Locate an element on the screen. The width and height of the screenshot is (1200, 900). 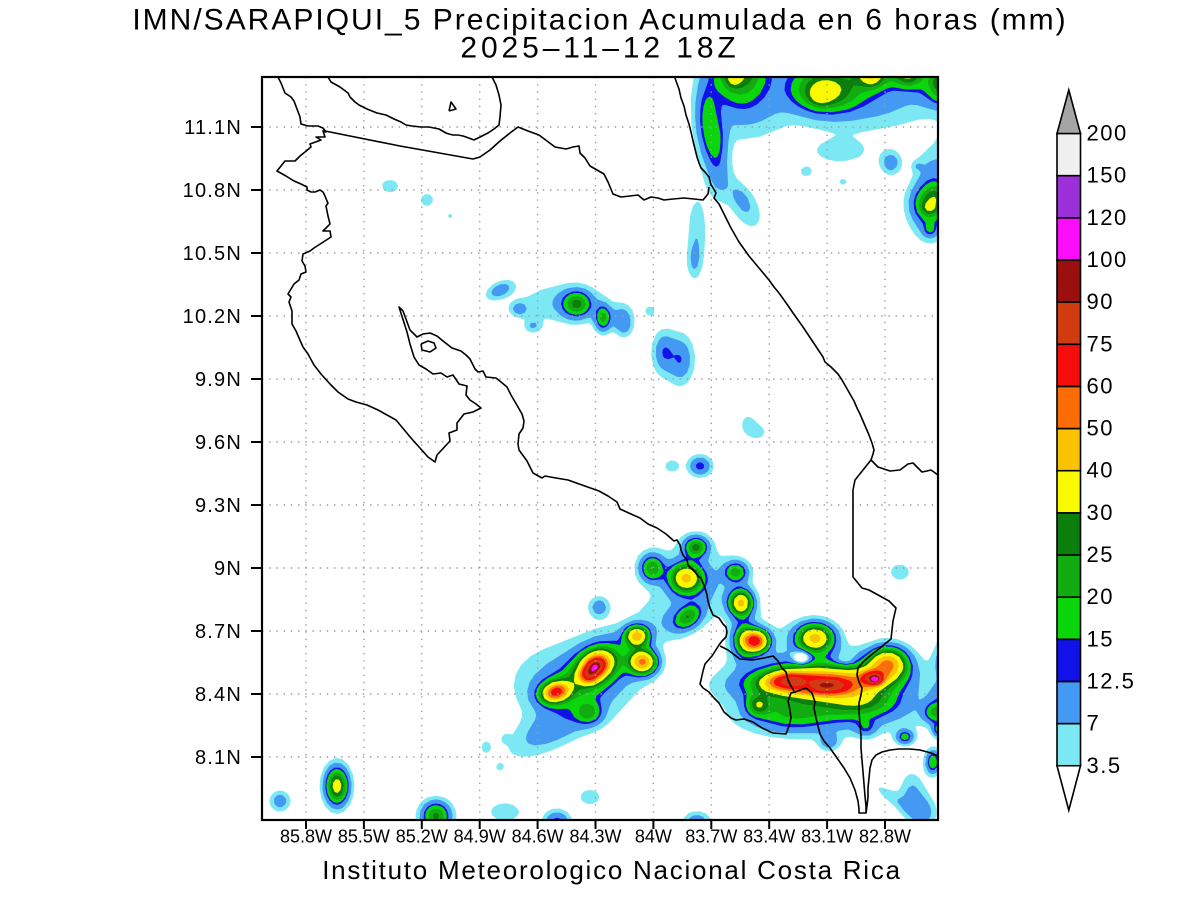
svg-text: 120 is located at coordinates (1107, 217).